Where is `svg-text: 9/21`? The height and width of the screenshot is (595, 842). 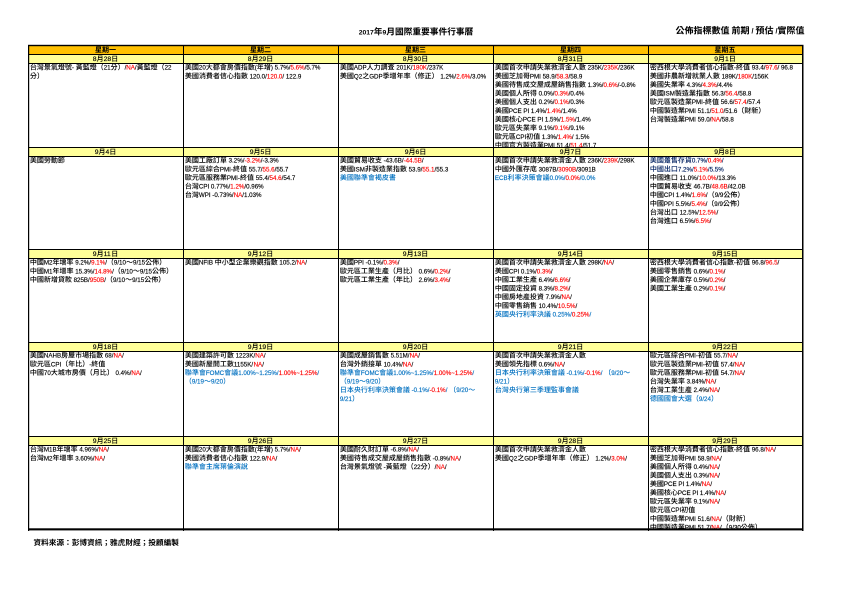
svg-text: 9/21 is located at coordinates (346, 399).